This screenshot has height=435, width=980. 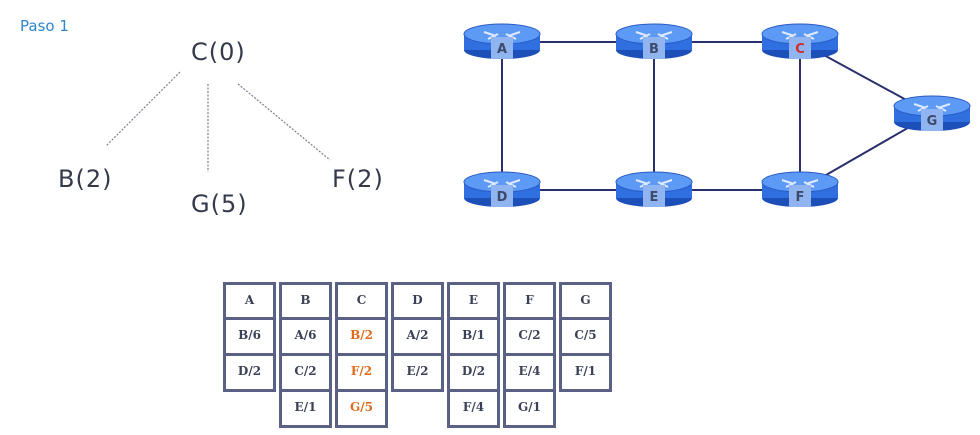 What do you see at coordinates (473, 407) in the screenshot?
I see `table-entry: F/4` at bounding box center [473, 407].